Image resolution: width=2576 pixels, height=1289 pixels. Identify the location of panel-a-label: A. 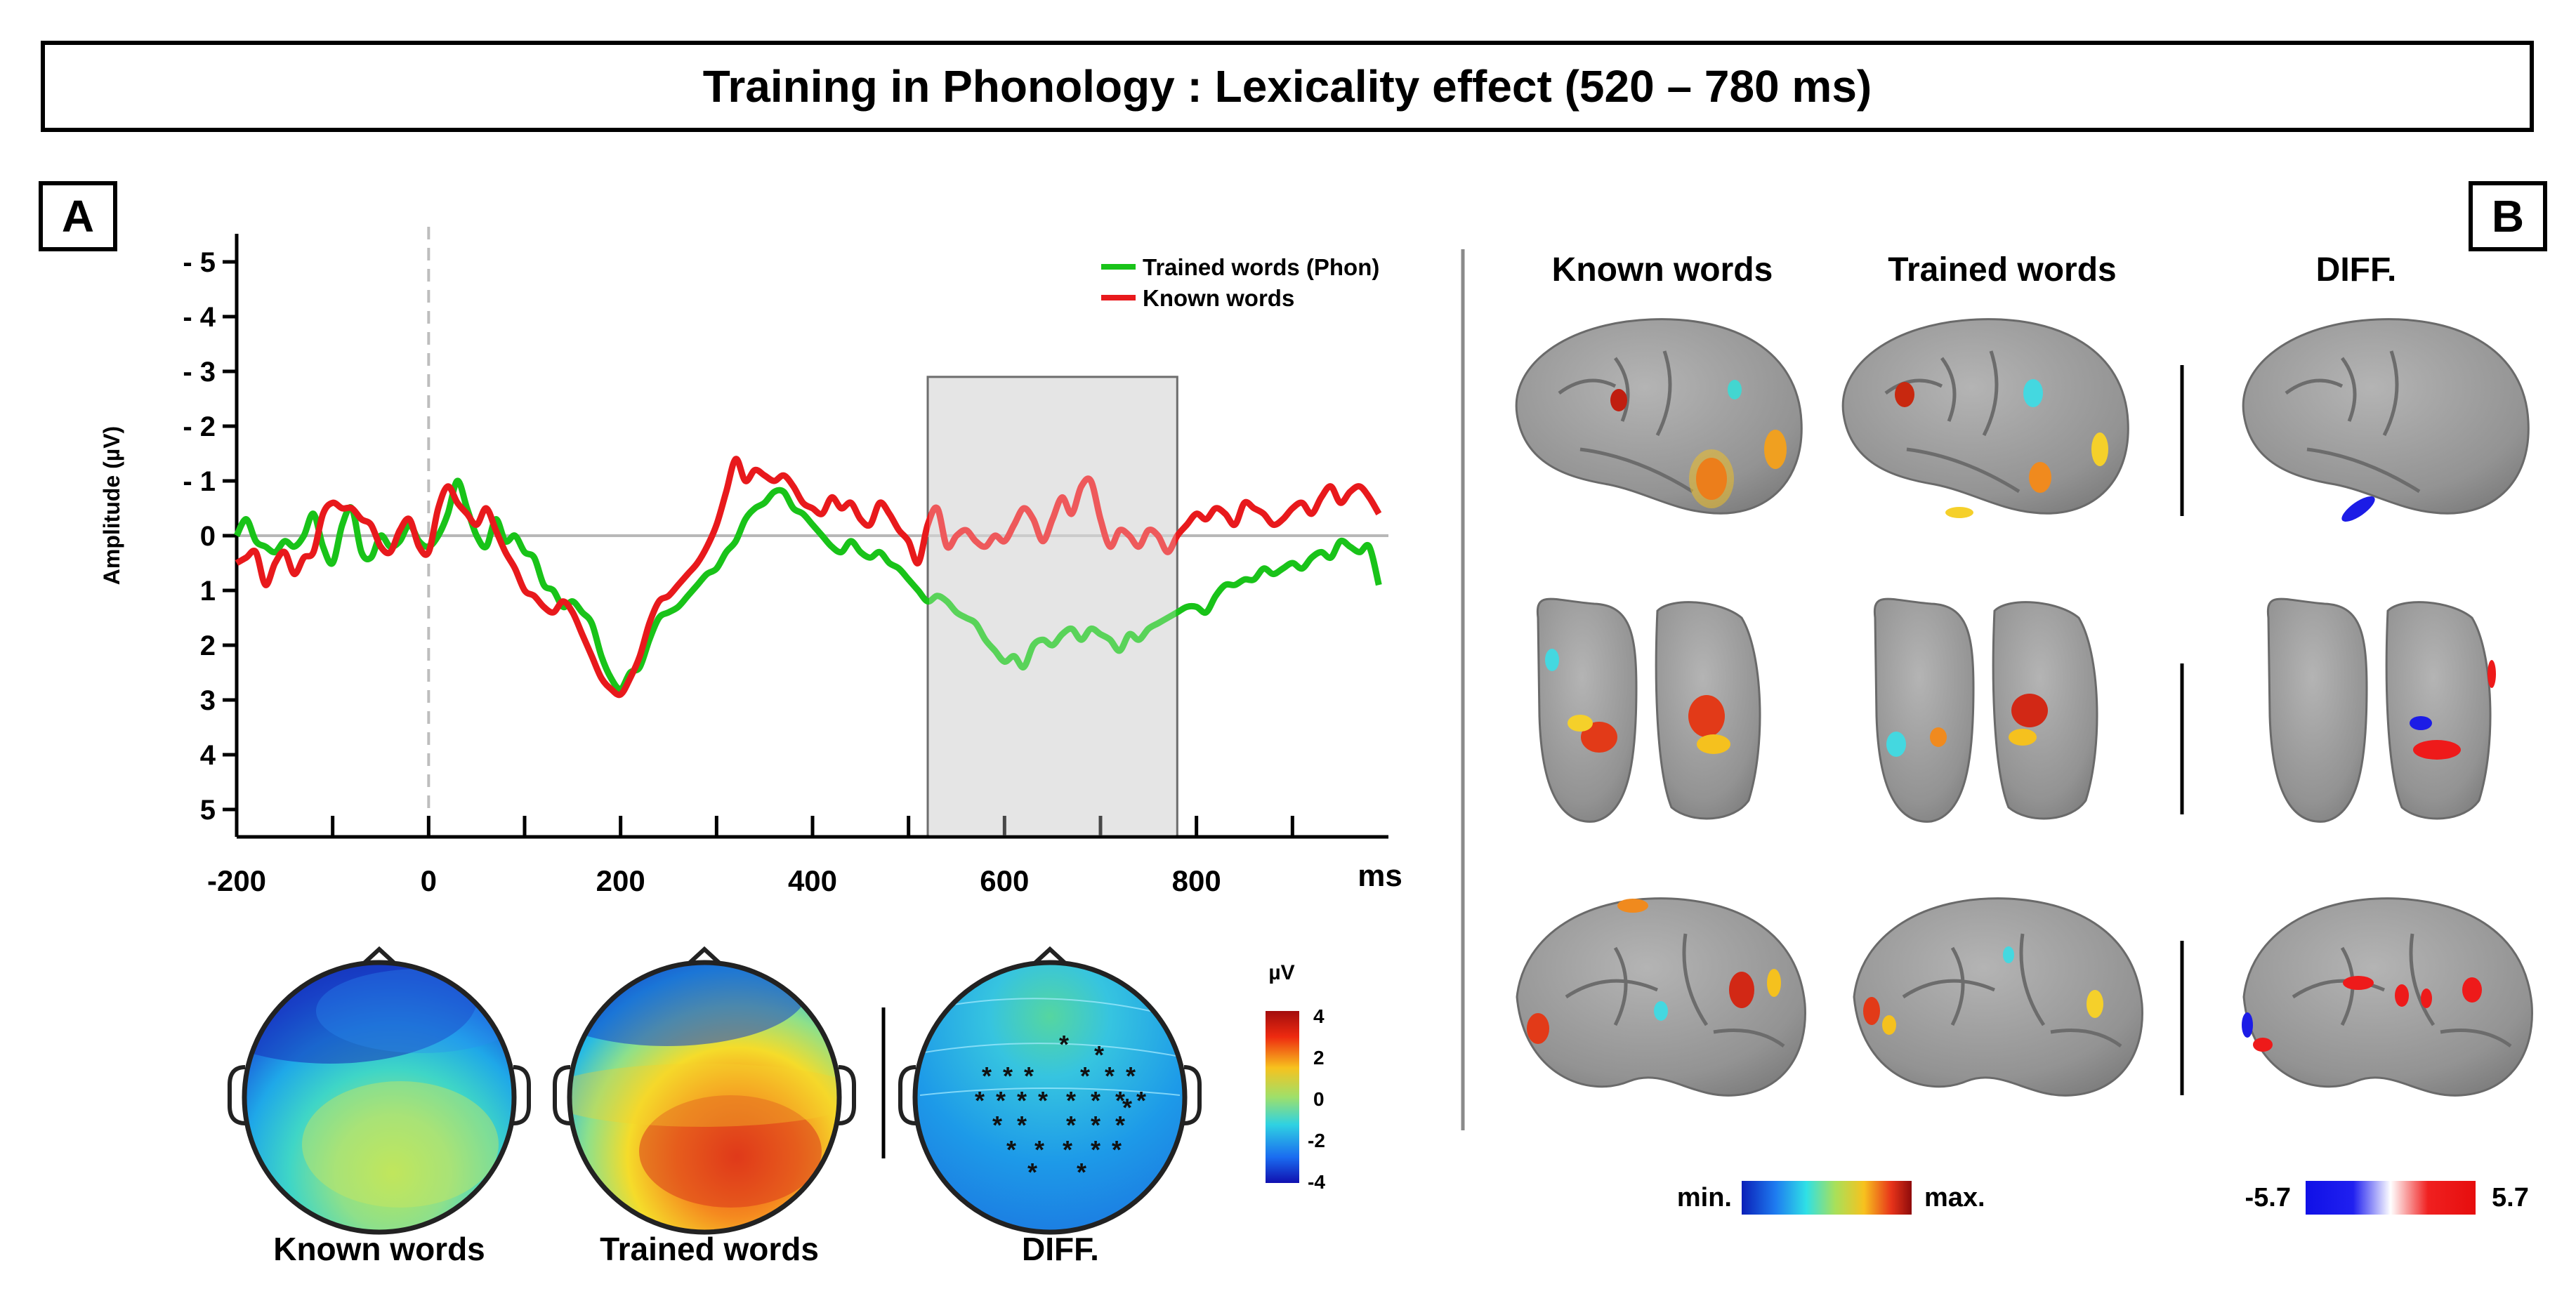
(78, 216).